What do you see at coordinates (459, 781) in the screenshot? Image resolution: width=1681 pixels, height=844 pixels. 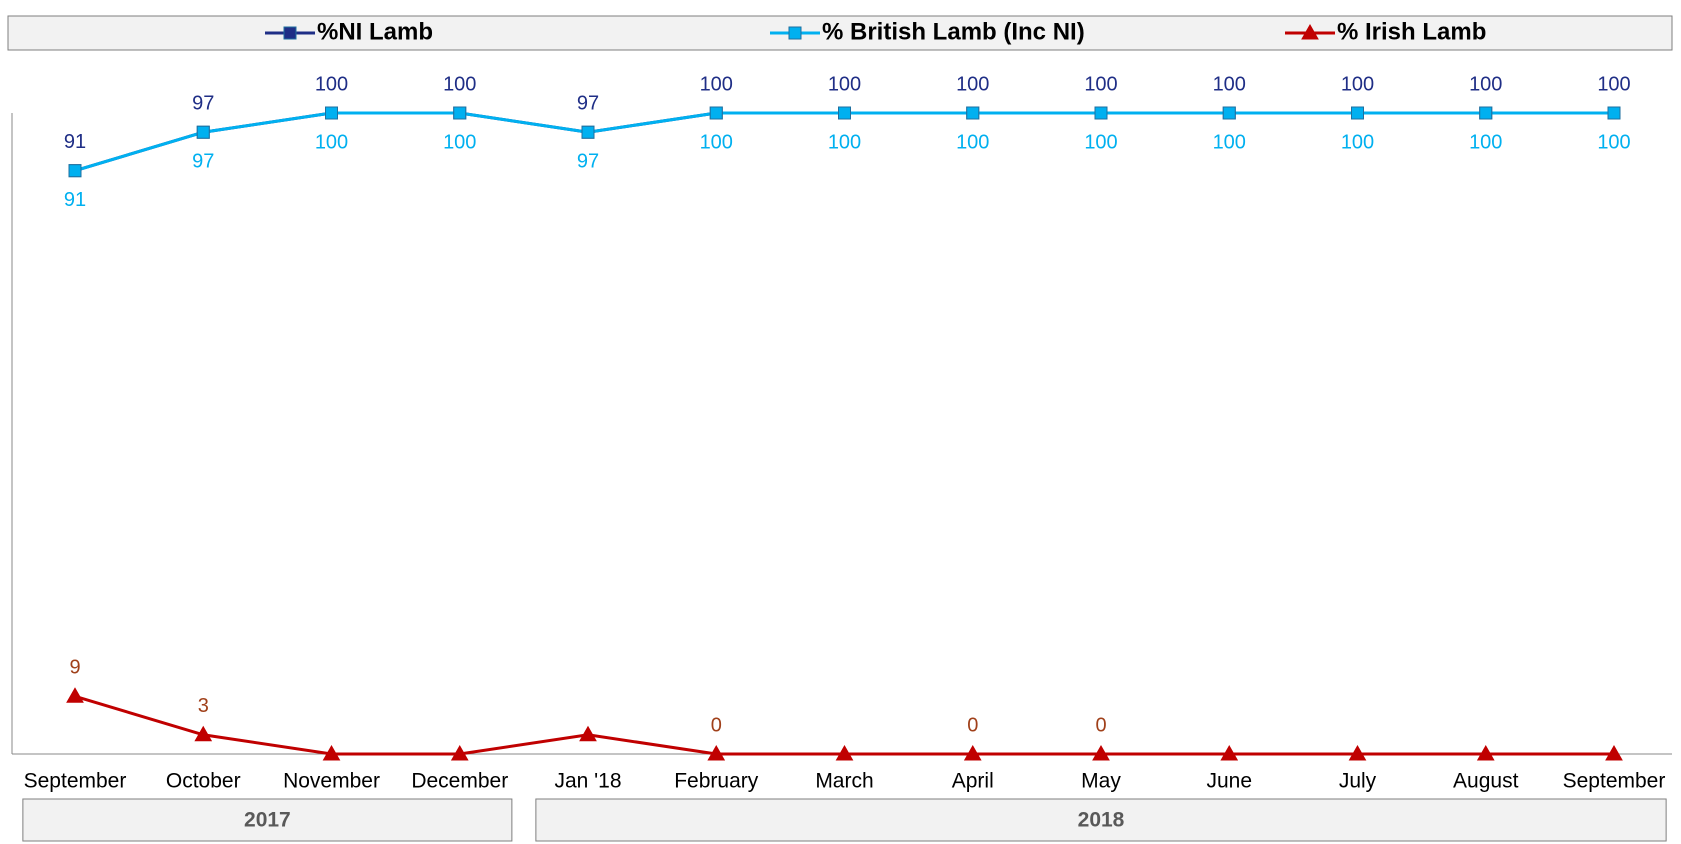 I see `x-tick-label: December` at bounding box center [459, 781].